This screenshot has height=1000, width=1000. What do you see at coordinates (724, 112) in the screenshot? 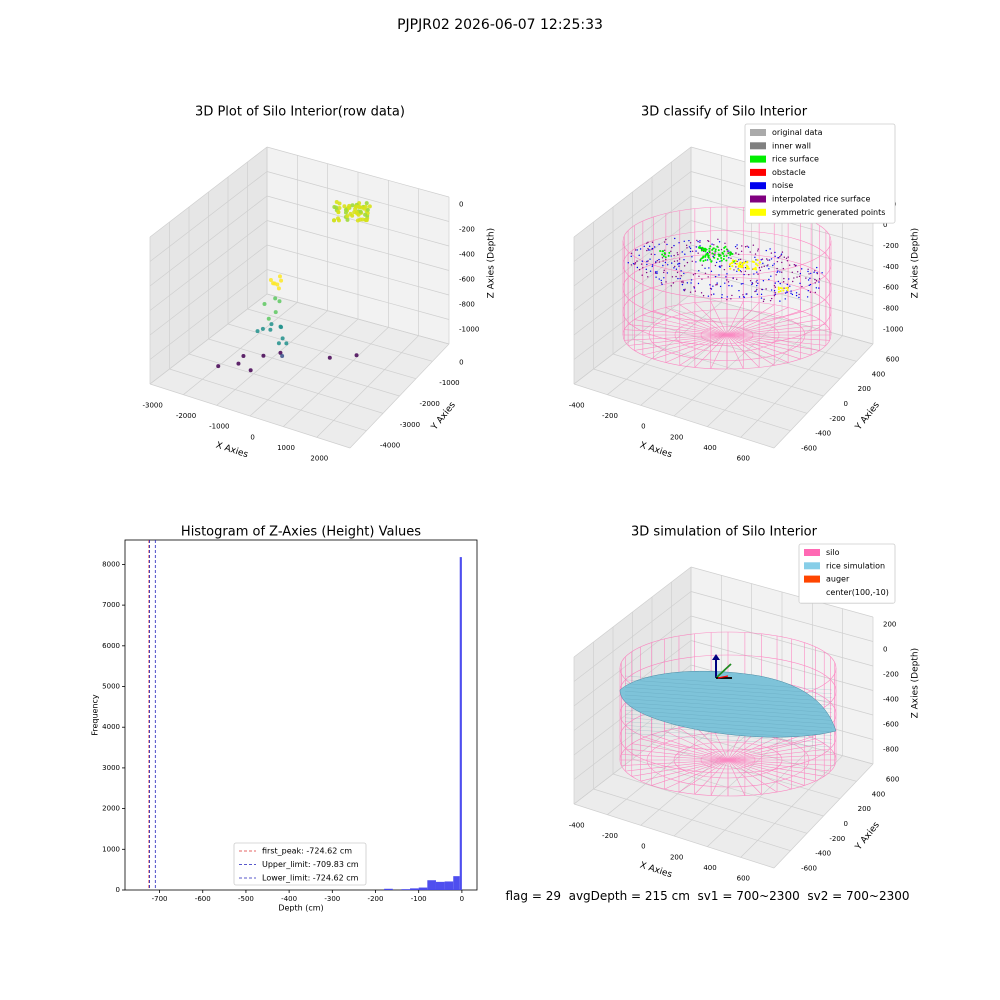
I see `chart-title: 3D classify of Silo Interior` at bounding box center [724, 112].